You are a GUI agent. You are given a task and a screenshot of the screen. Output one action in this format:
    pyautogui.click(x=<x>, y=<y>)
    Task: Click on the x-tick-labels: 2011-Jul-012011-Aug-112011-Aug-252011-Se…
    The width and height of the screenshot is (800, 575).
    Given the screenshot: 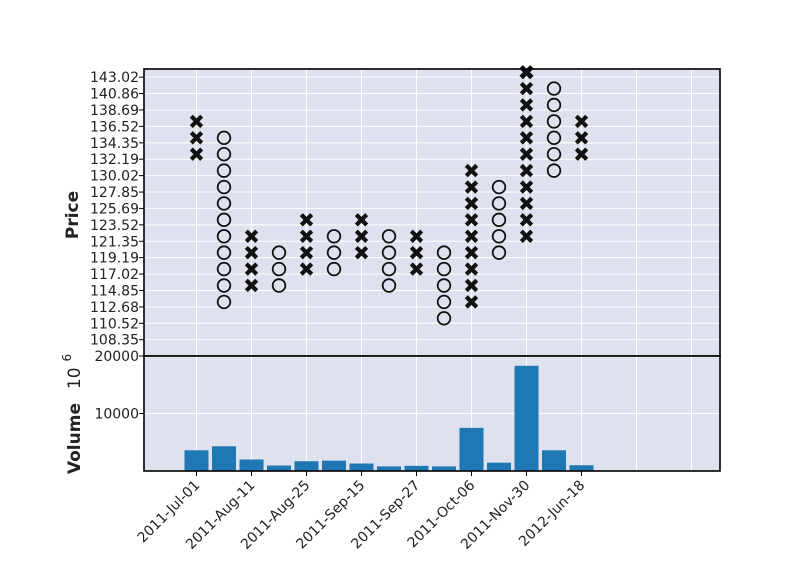 What is the action you would take?
    pyautogui.click(x=361, y=512)
    